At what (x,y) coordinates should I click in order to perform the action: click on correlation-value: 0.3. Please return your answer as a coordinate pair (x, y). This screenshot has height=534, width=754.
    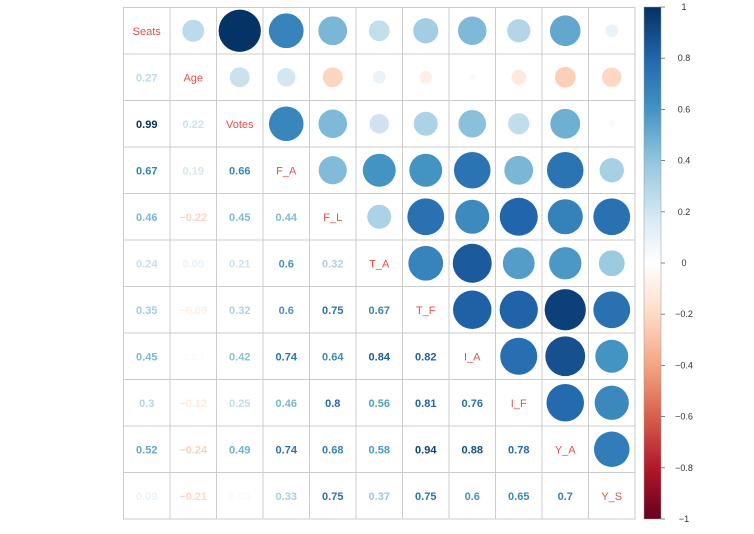
    Looking at the image, I should click on (146, 404).